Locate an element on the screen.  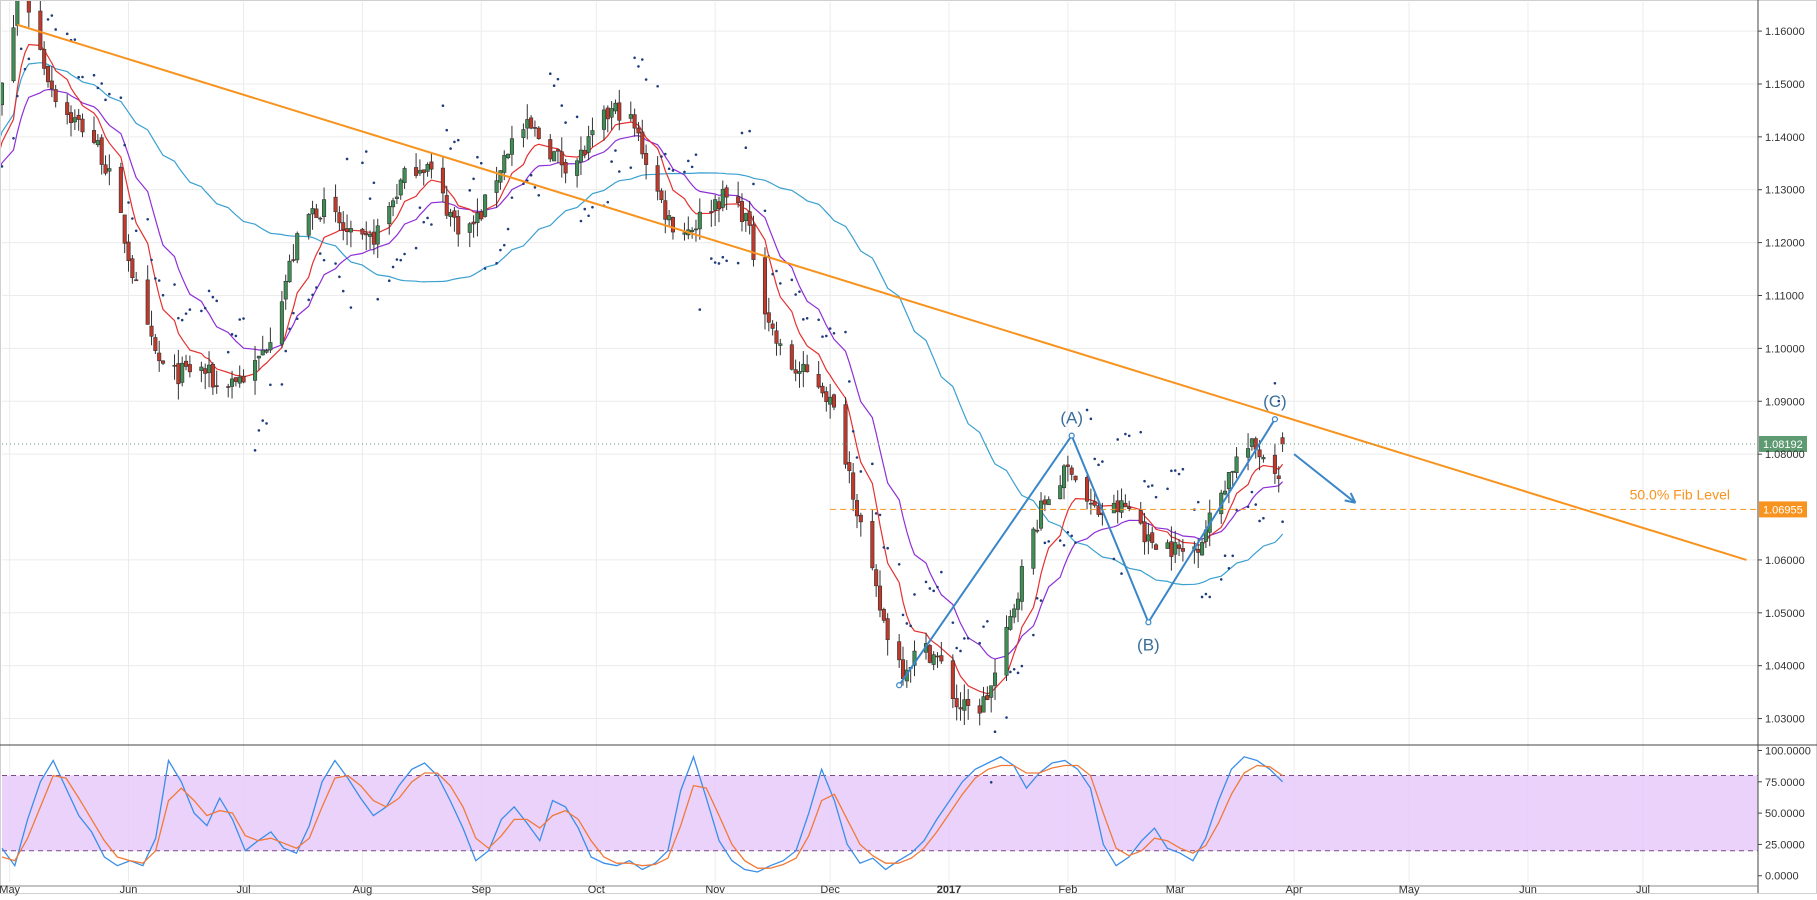
x-tick-label: May is located at coordinates (1409, 890).